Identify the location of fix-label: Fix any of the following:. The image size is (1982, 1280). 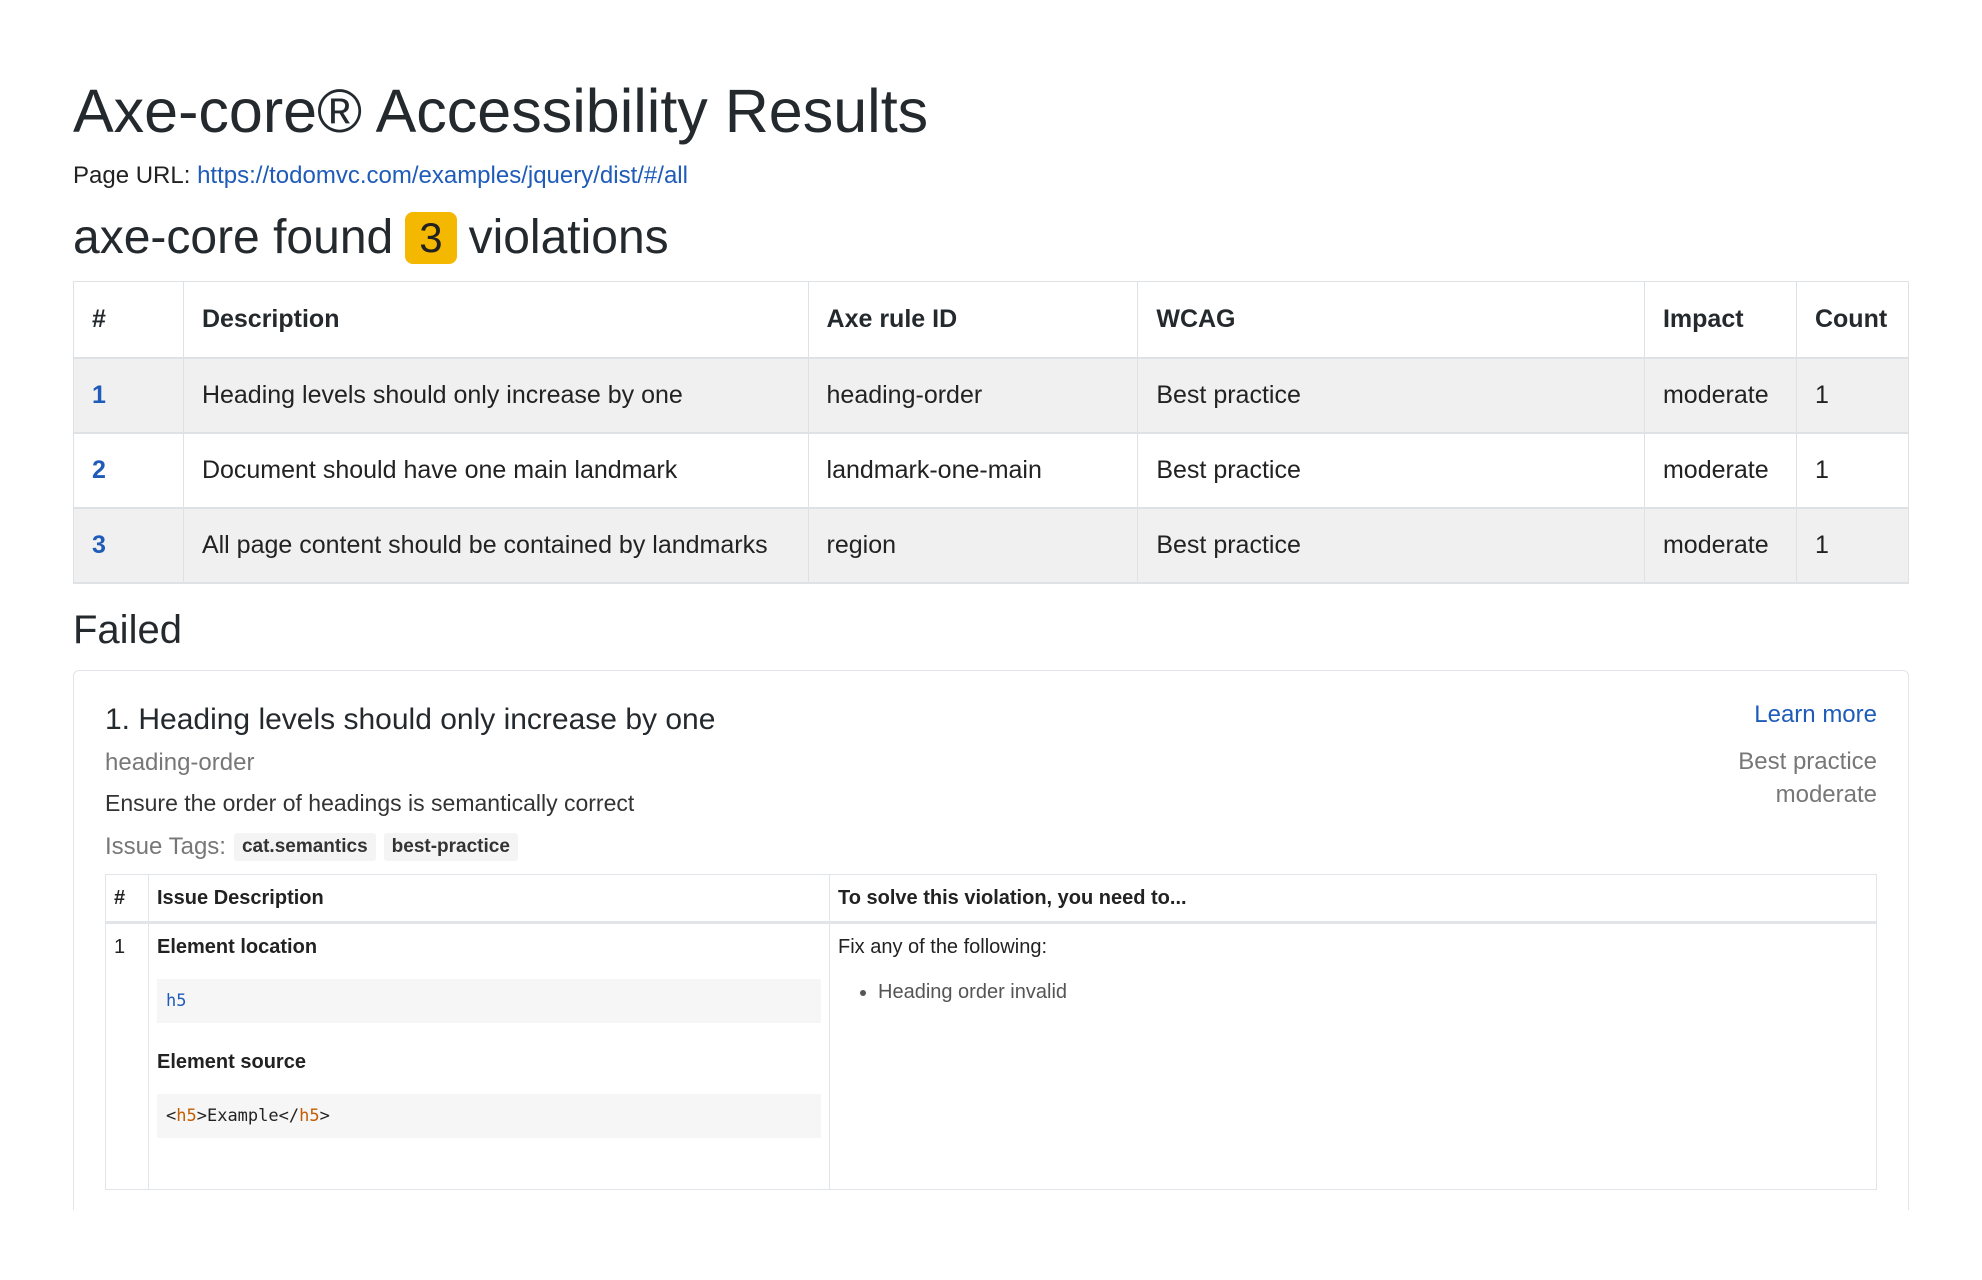
(942, 947).